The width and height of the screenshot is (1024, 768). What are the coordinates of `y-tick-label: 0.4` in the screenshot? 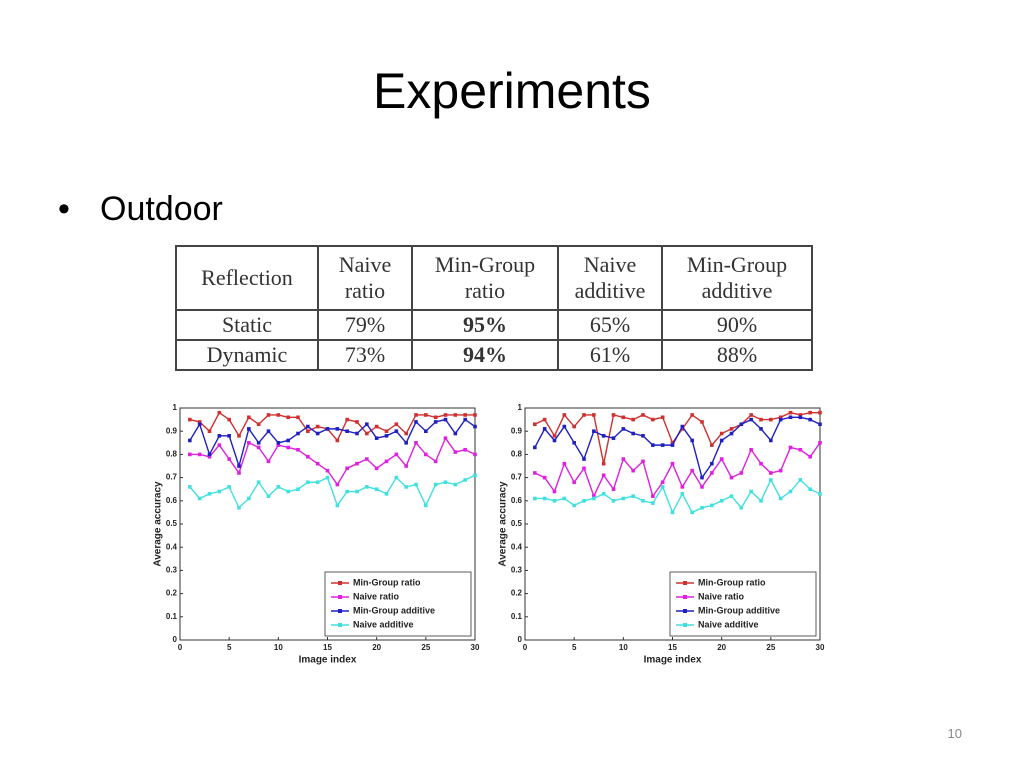 It's located at (517, 546).